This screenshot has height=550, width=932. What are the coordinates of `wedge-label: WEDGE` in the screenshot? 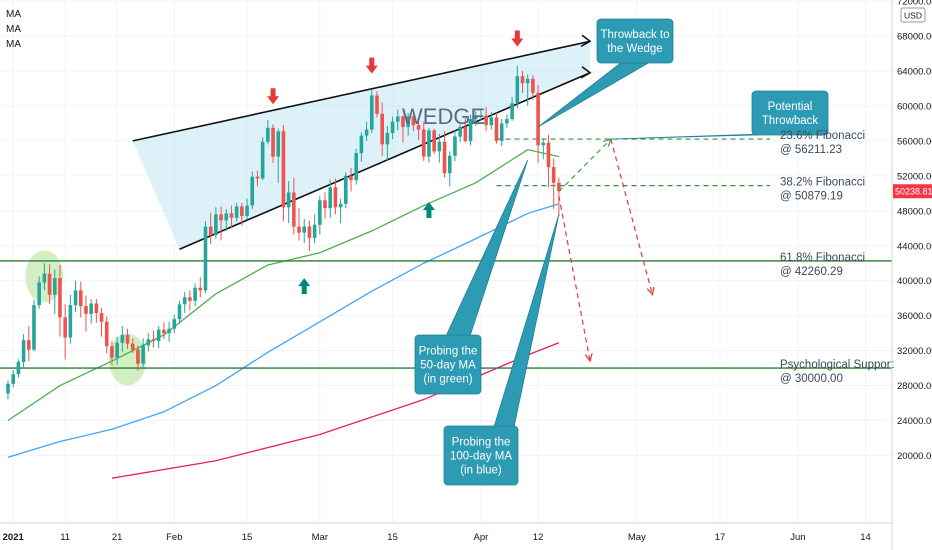 It's located at (443, 116).